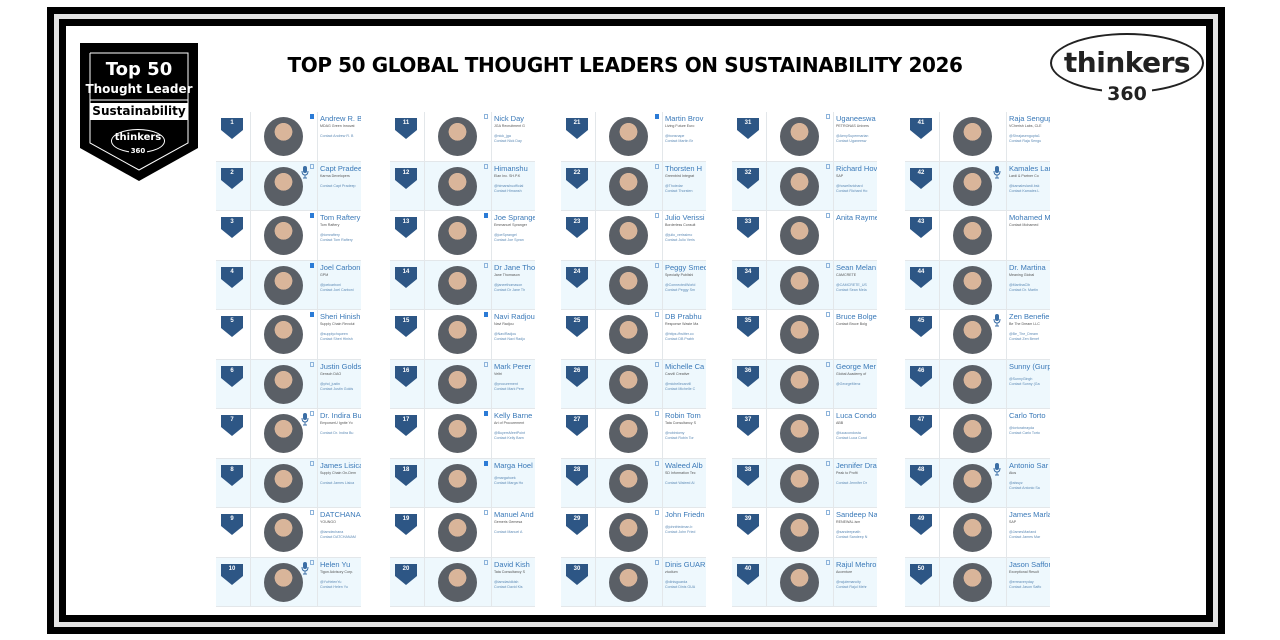 This screenshot has width=1280, height=640. I want to click on leader-name-link: Peggy Smed, so click(685, 267).